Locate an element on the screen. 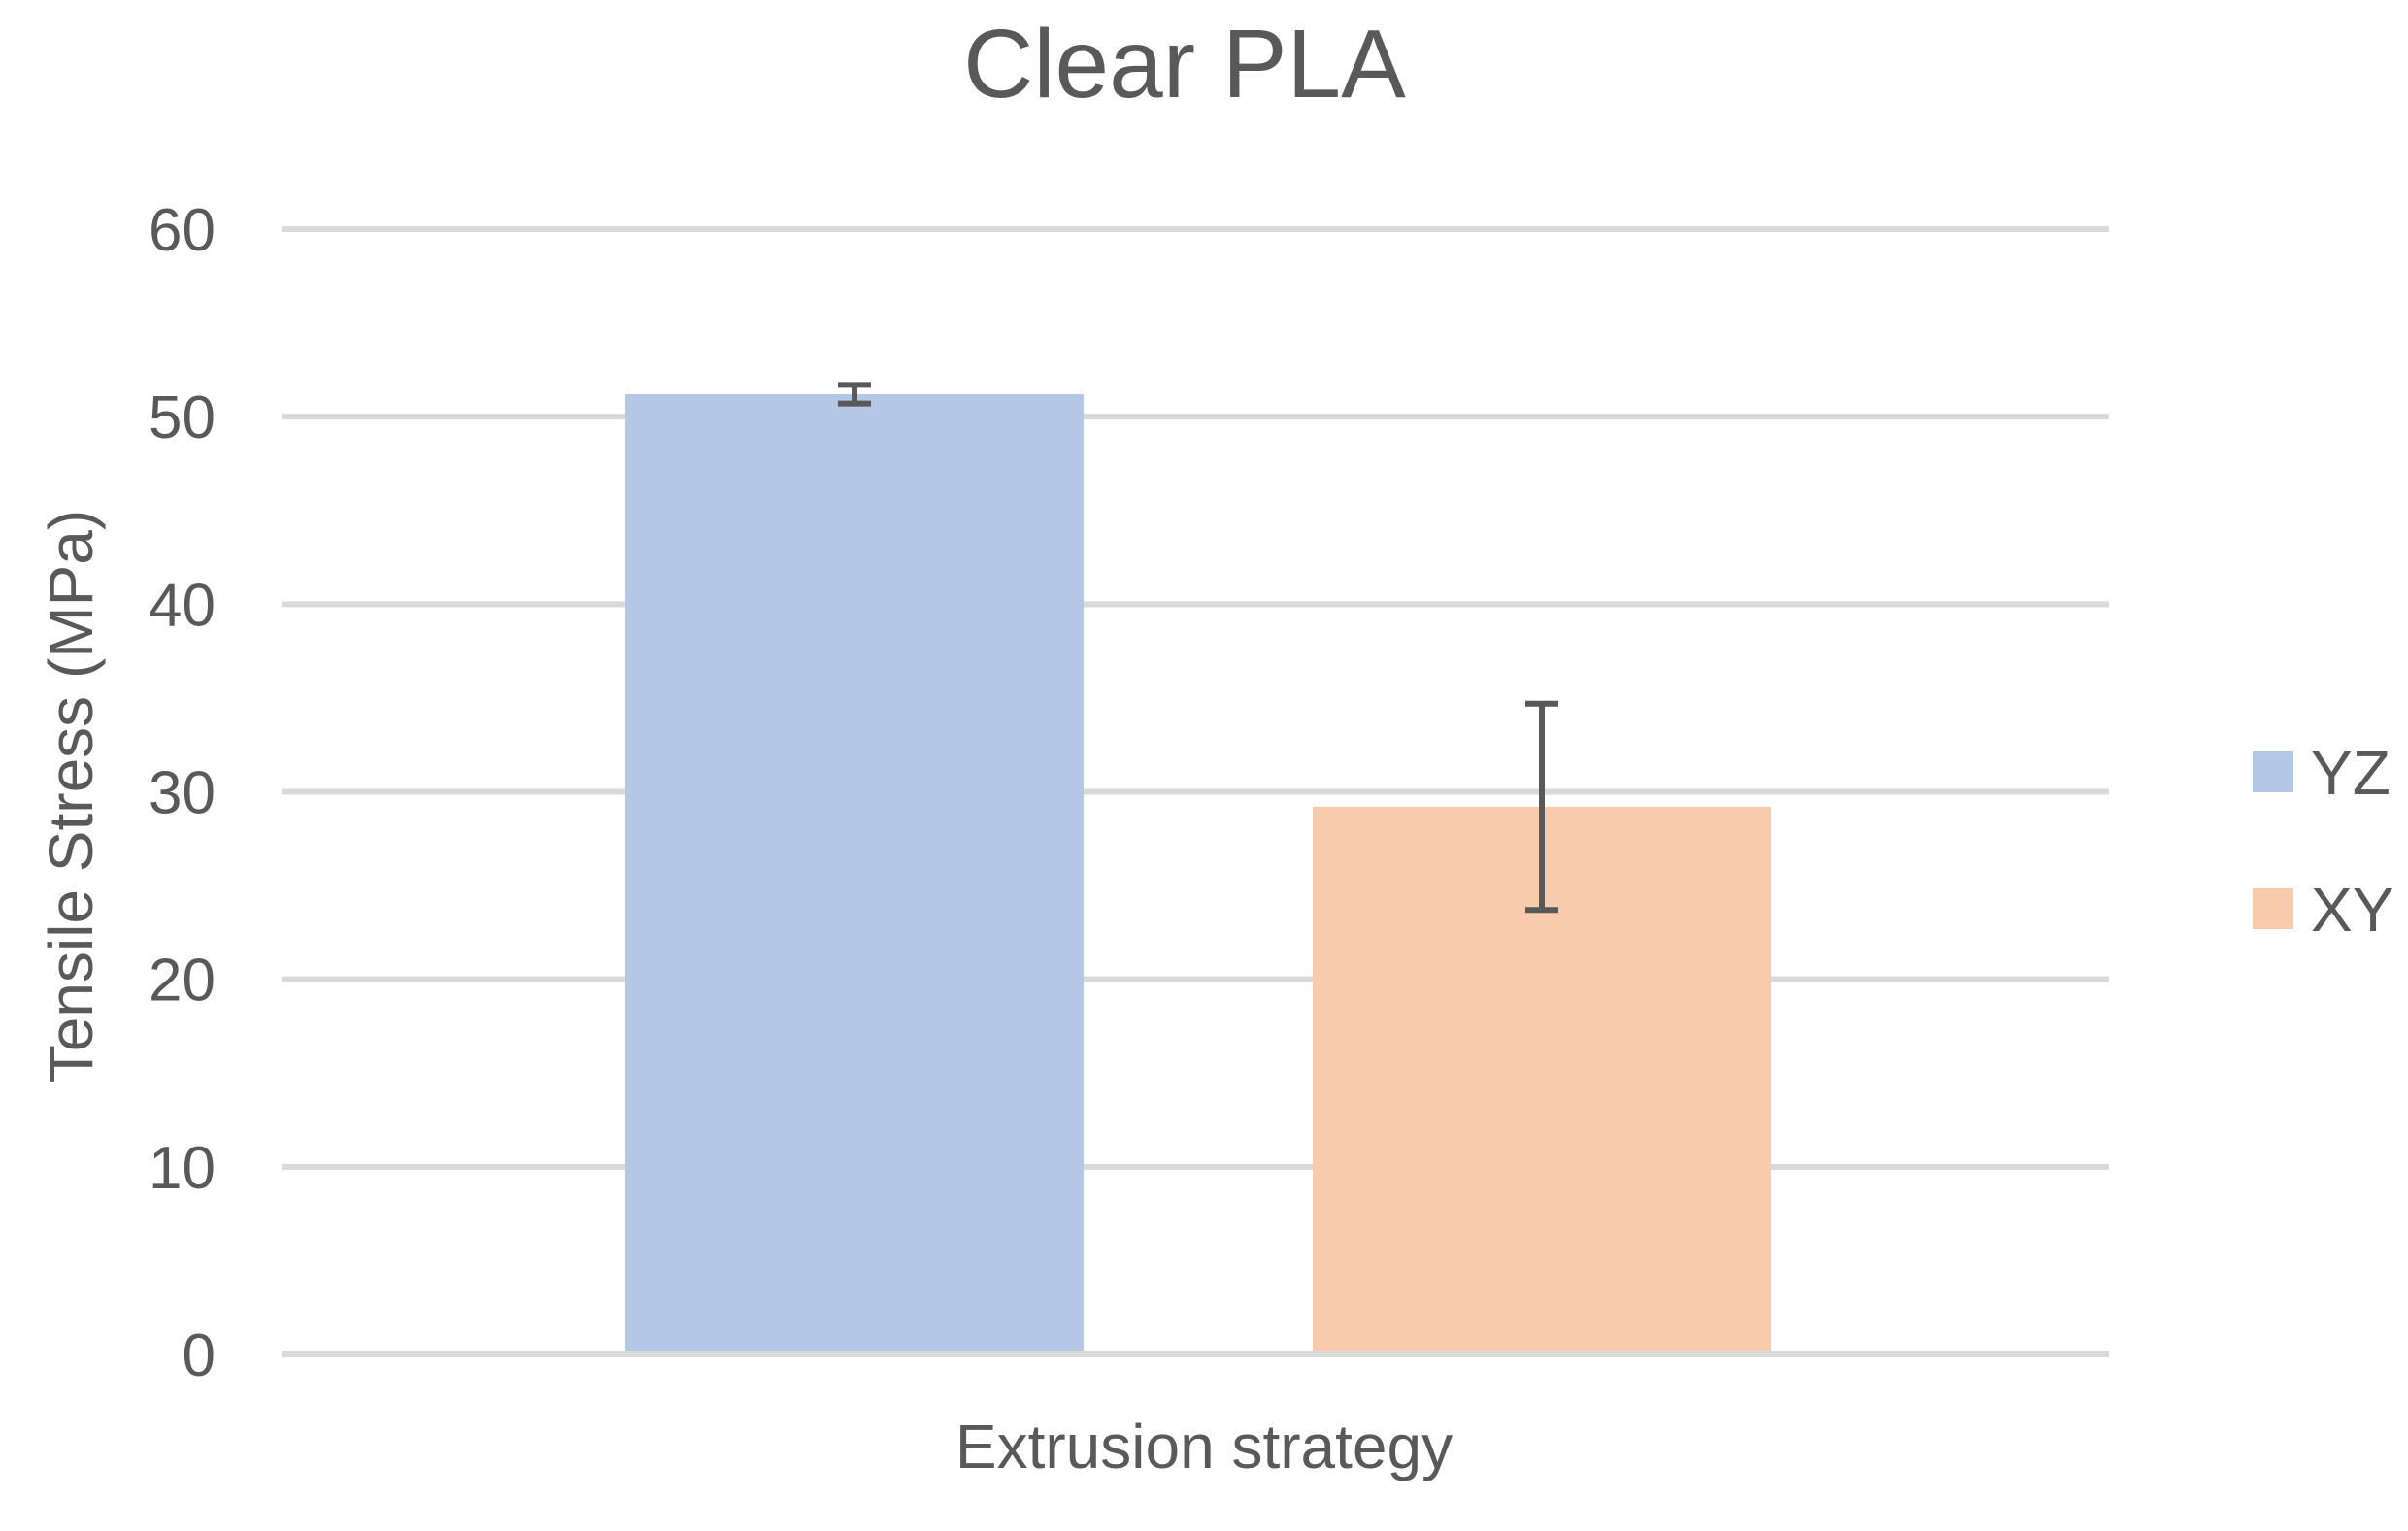 This screenshot has width=2408, height=1531. error-bar-xy is located at coordinates (1541, 807).